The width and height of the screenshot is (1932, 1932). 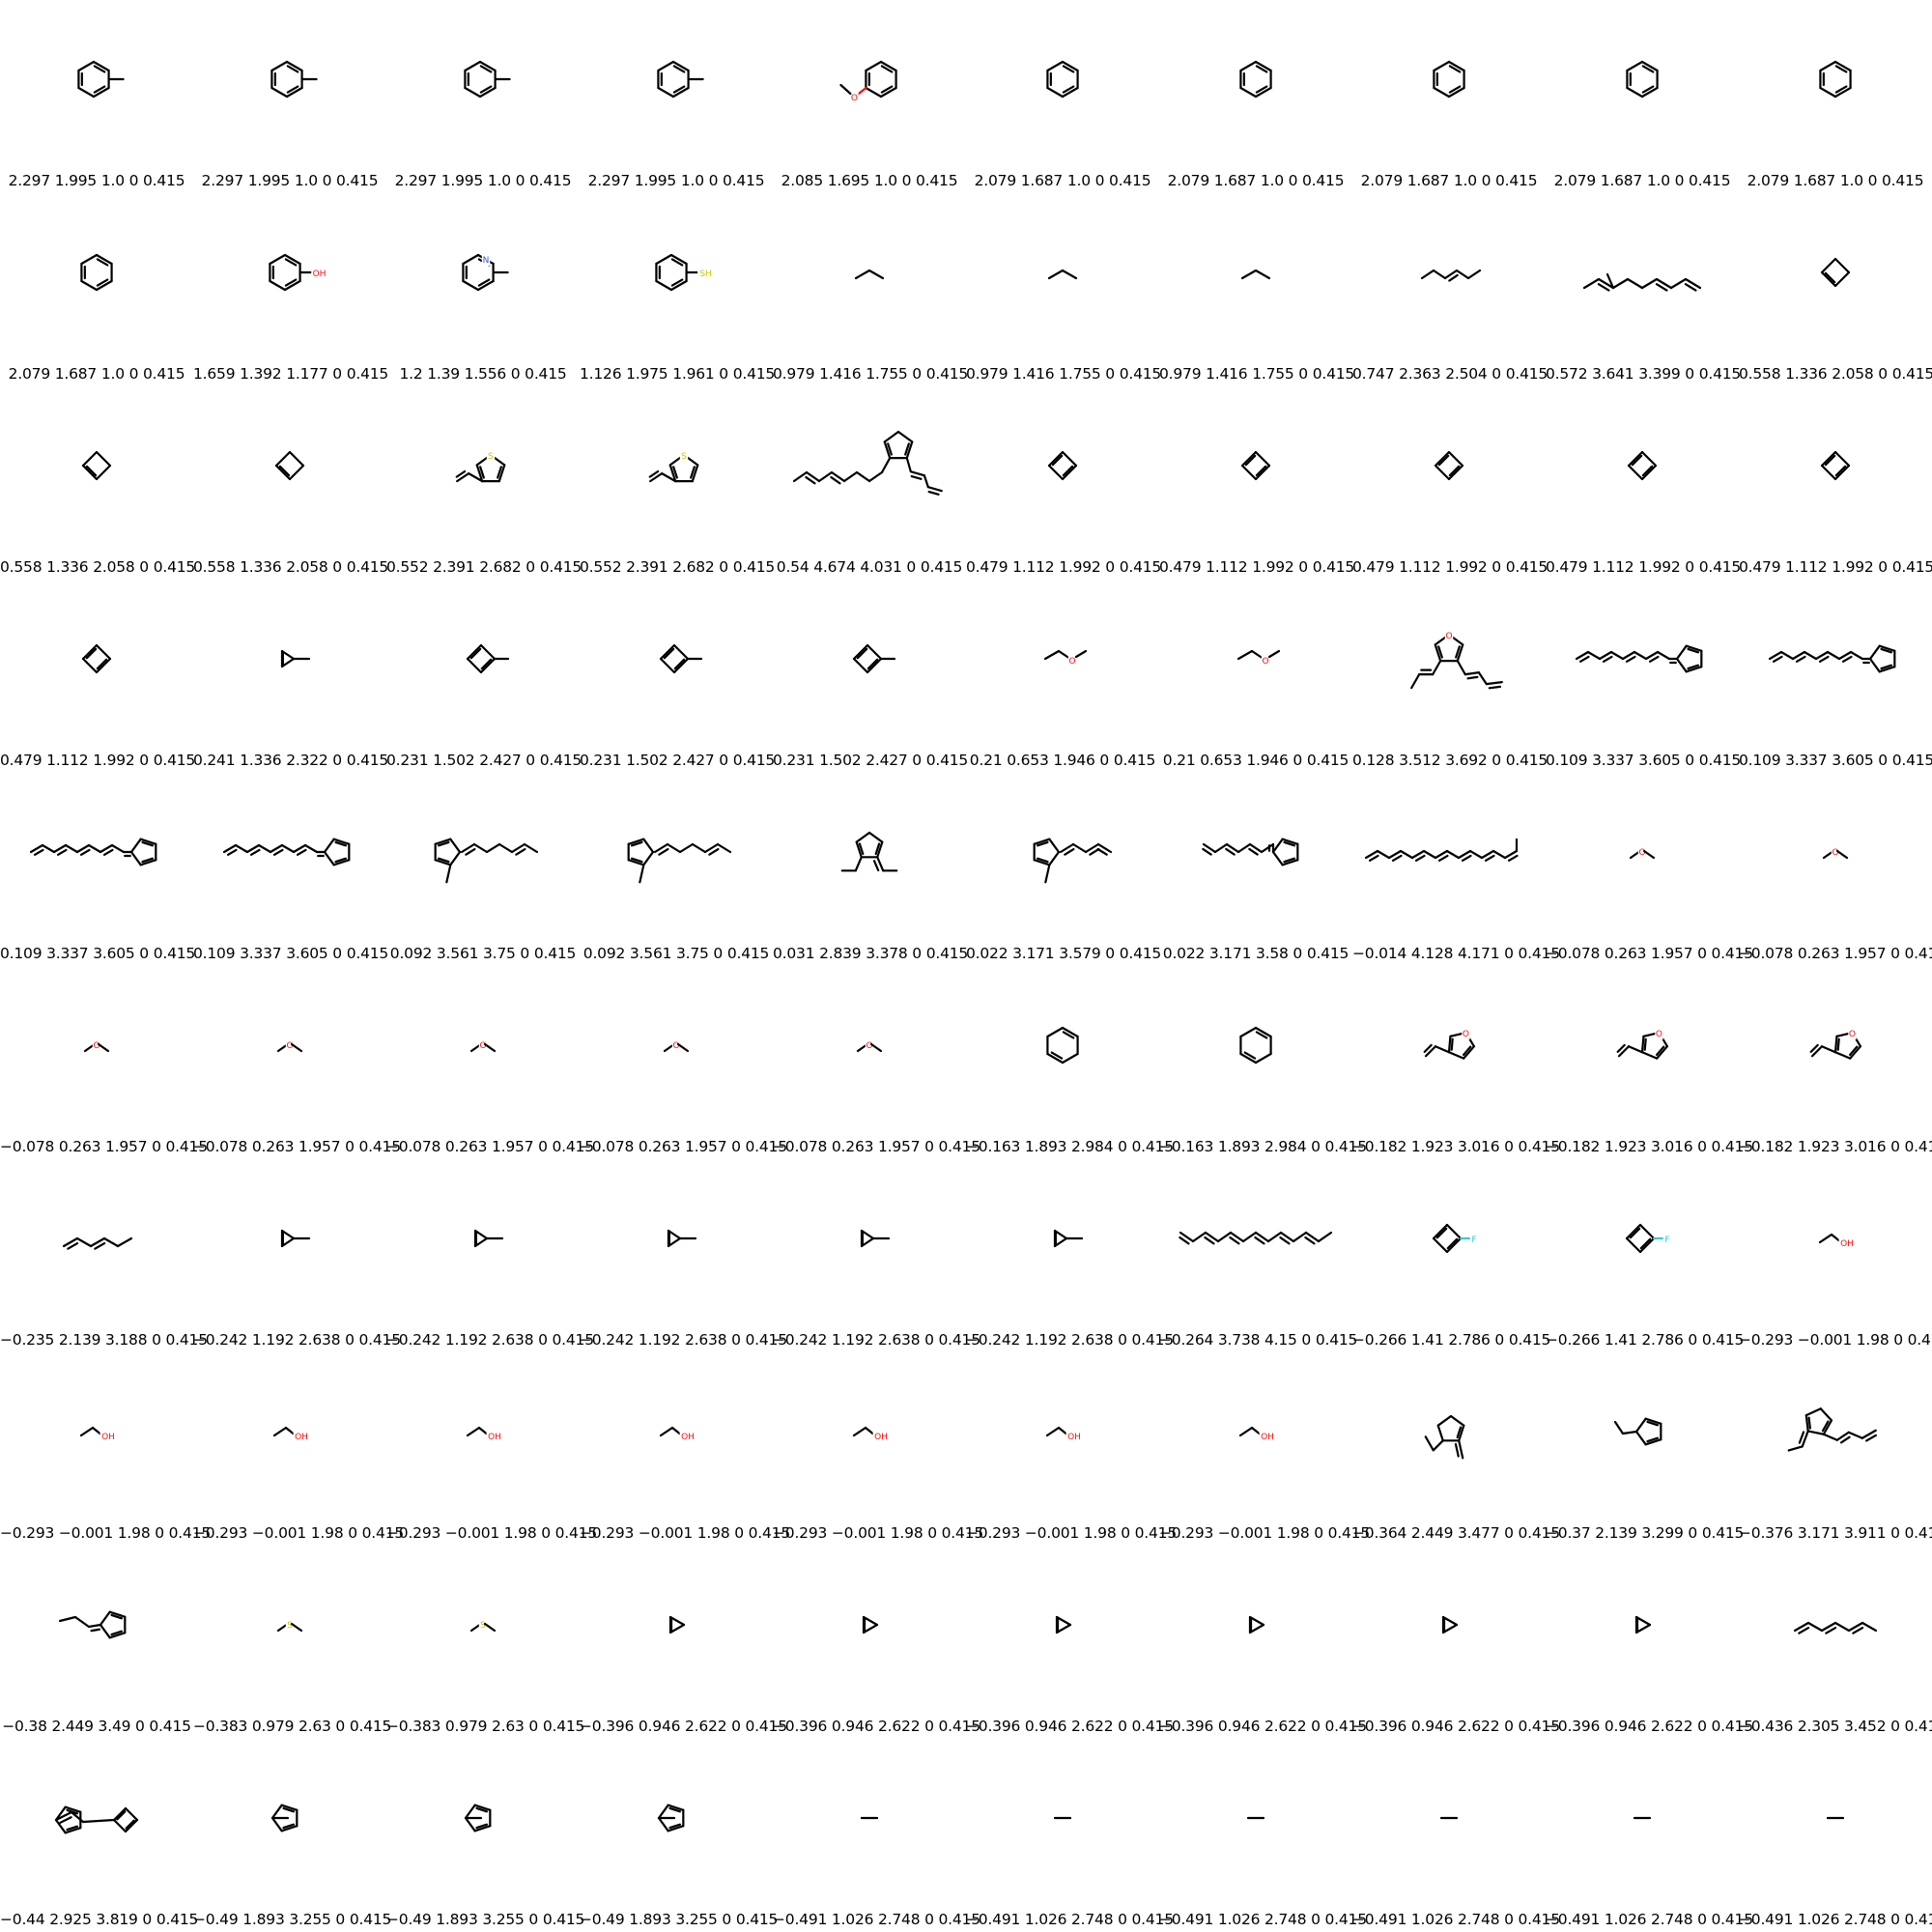 What do you see at coordinates (1642, 1239) in the screenshot?
I see `molecule-structure-fluorocyclobutadiene: F` at bounding box center [1642, 1239].